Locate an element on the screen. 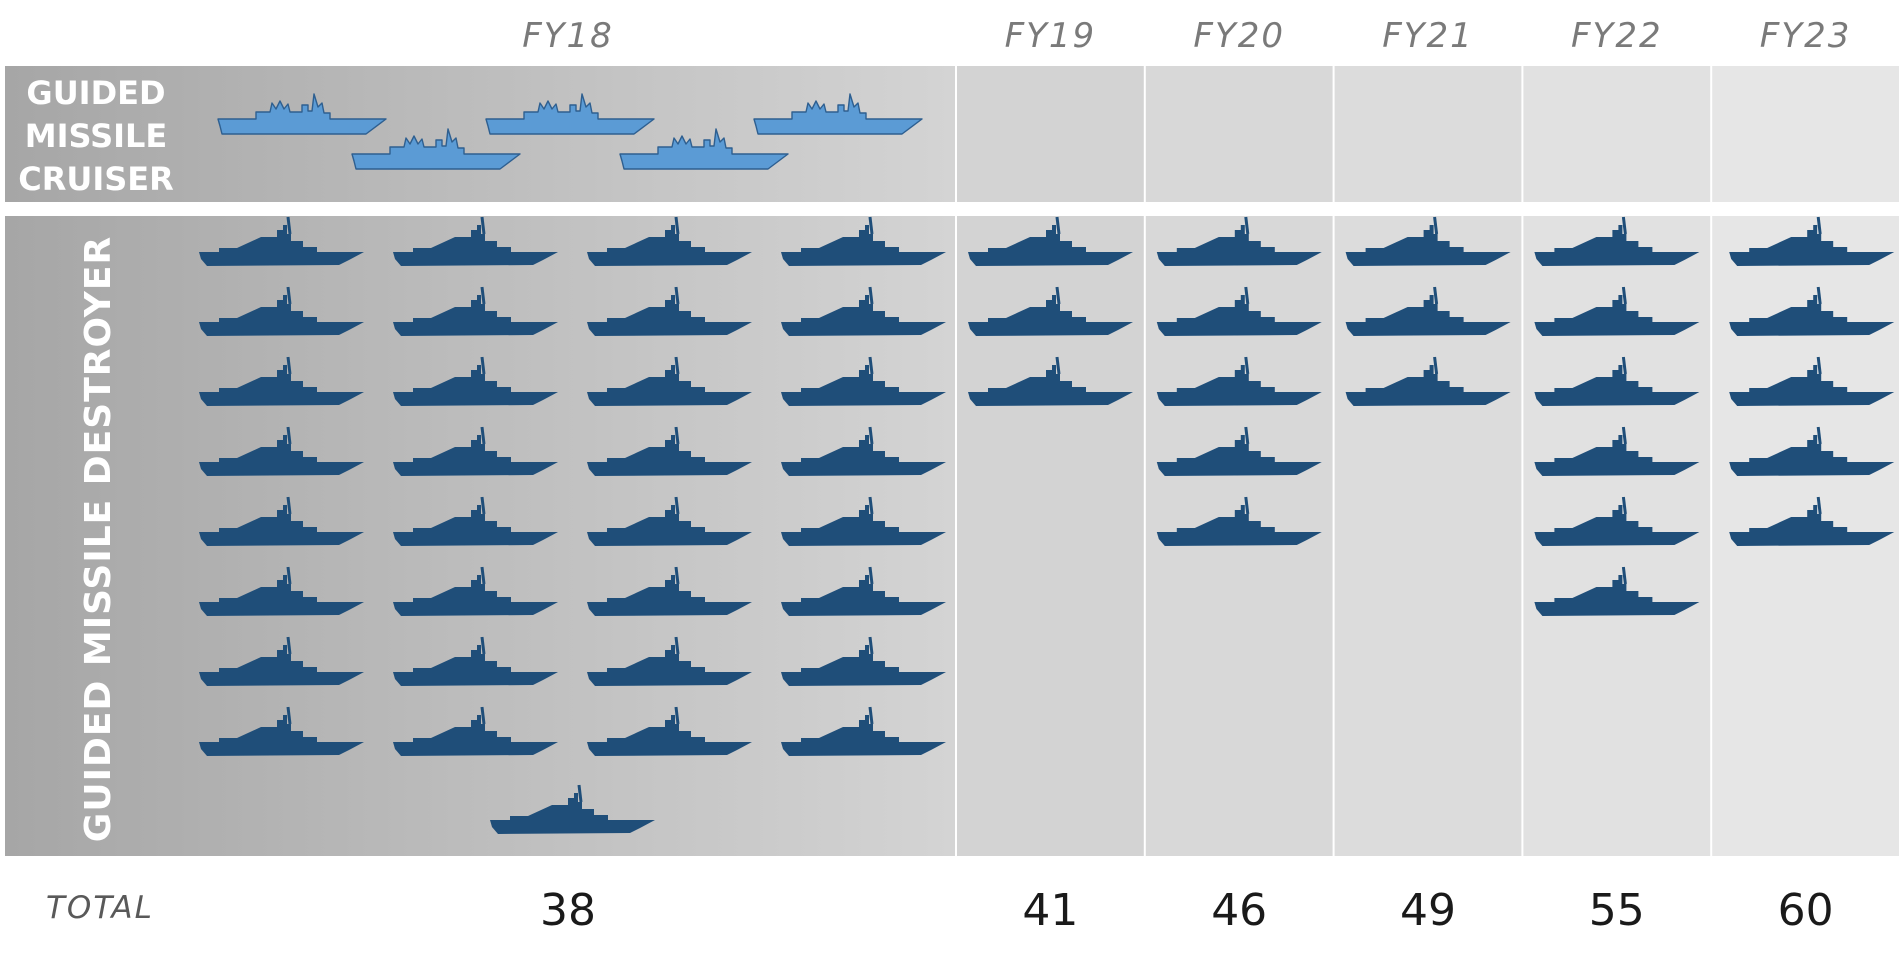 This screenshot has height=967, width=1900. cruiser-row-label-line: MISSILE is located at coordinates (96, 136).